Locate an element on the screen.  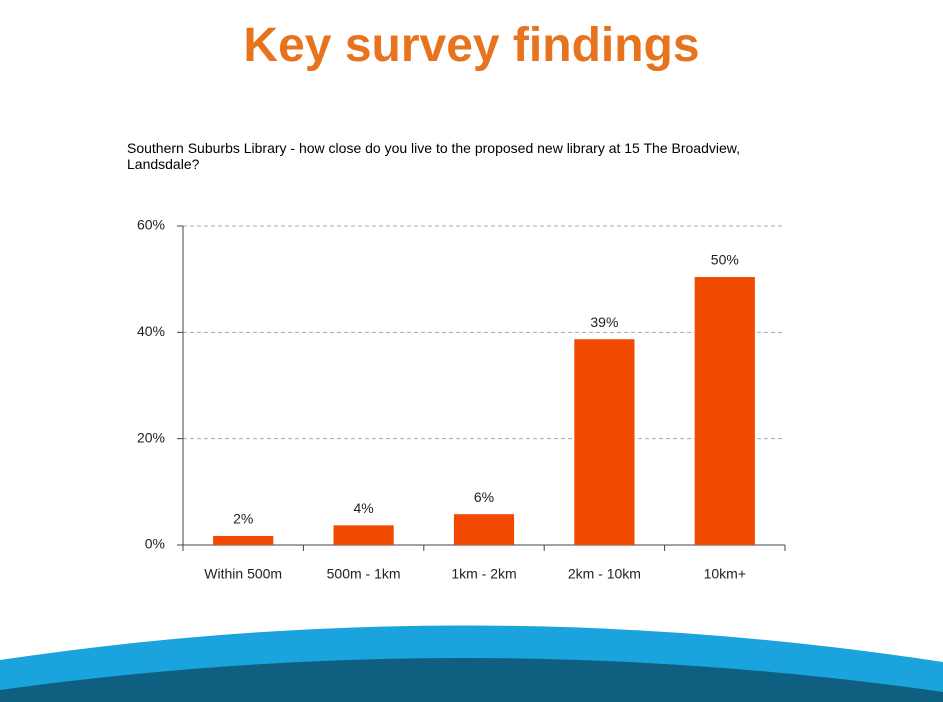
x-tick-label: 2km - 10km is located at coordinates (604, 574).